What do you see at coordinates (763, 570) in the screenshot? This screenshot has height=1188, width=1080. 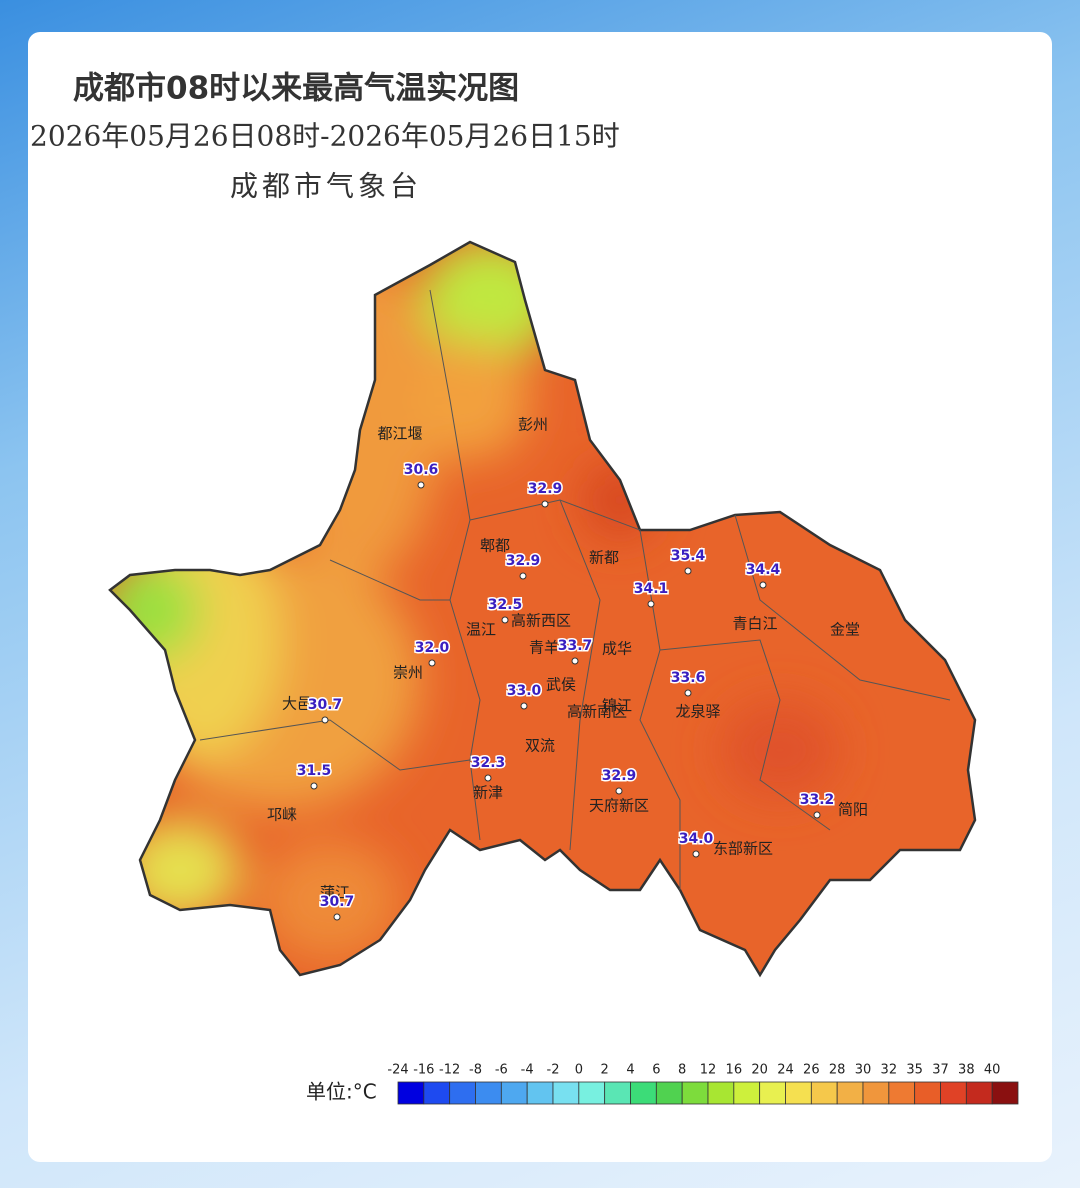 I see `station-value: 34.4` at bounding box center [763, 570].